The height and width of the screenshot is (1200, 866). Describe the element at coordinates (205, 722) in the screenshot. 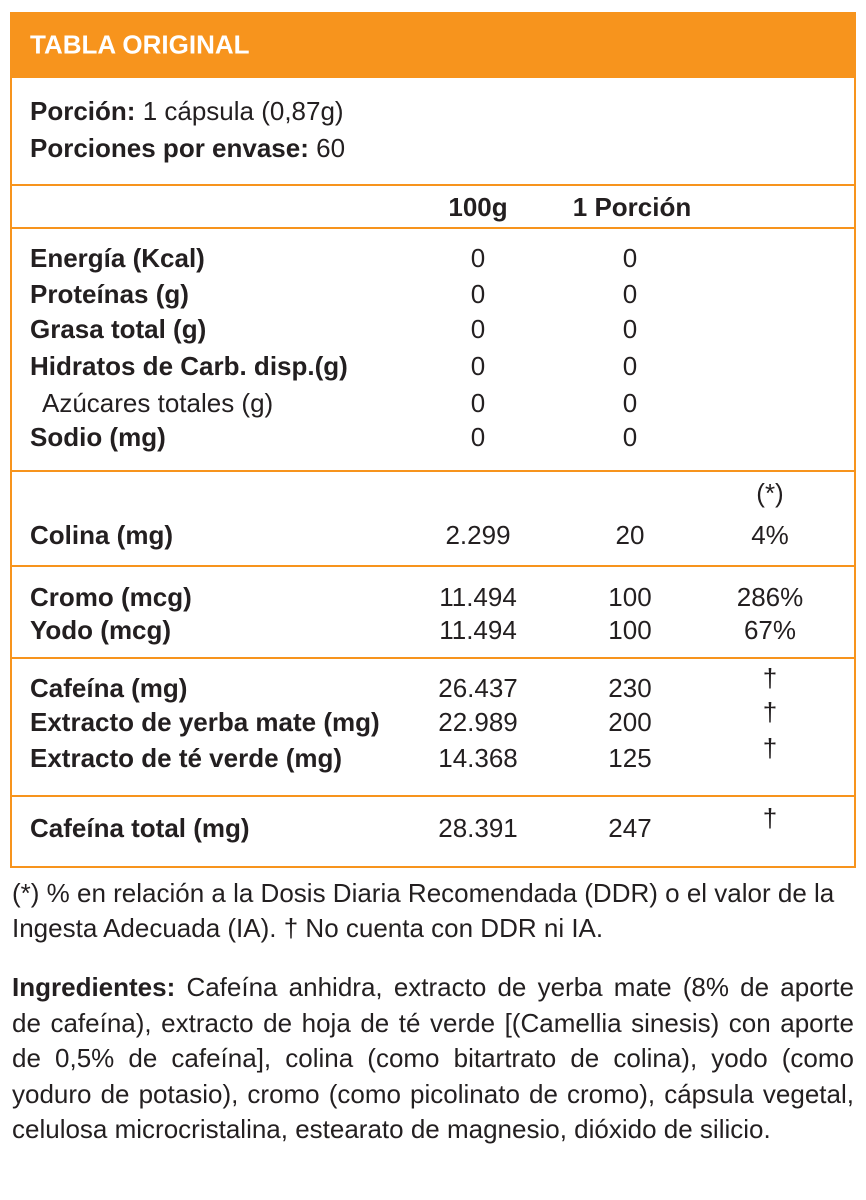

I see `row-name: Extracto de yerba mate (mg)` at that location.